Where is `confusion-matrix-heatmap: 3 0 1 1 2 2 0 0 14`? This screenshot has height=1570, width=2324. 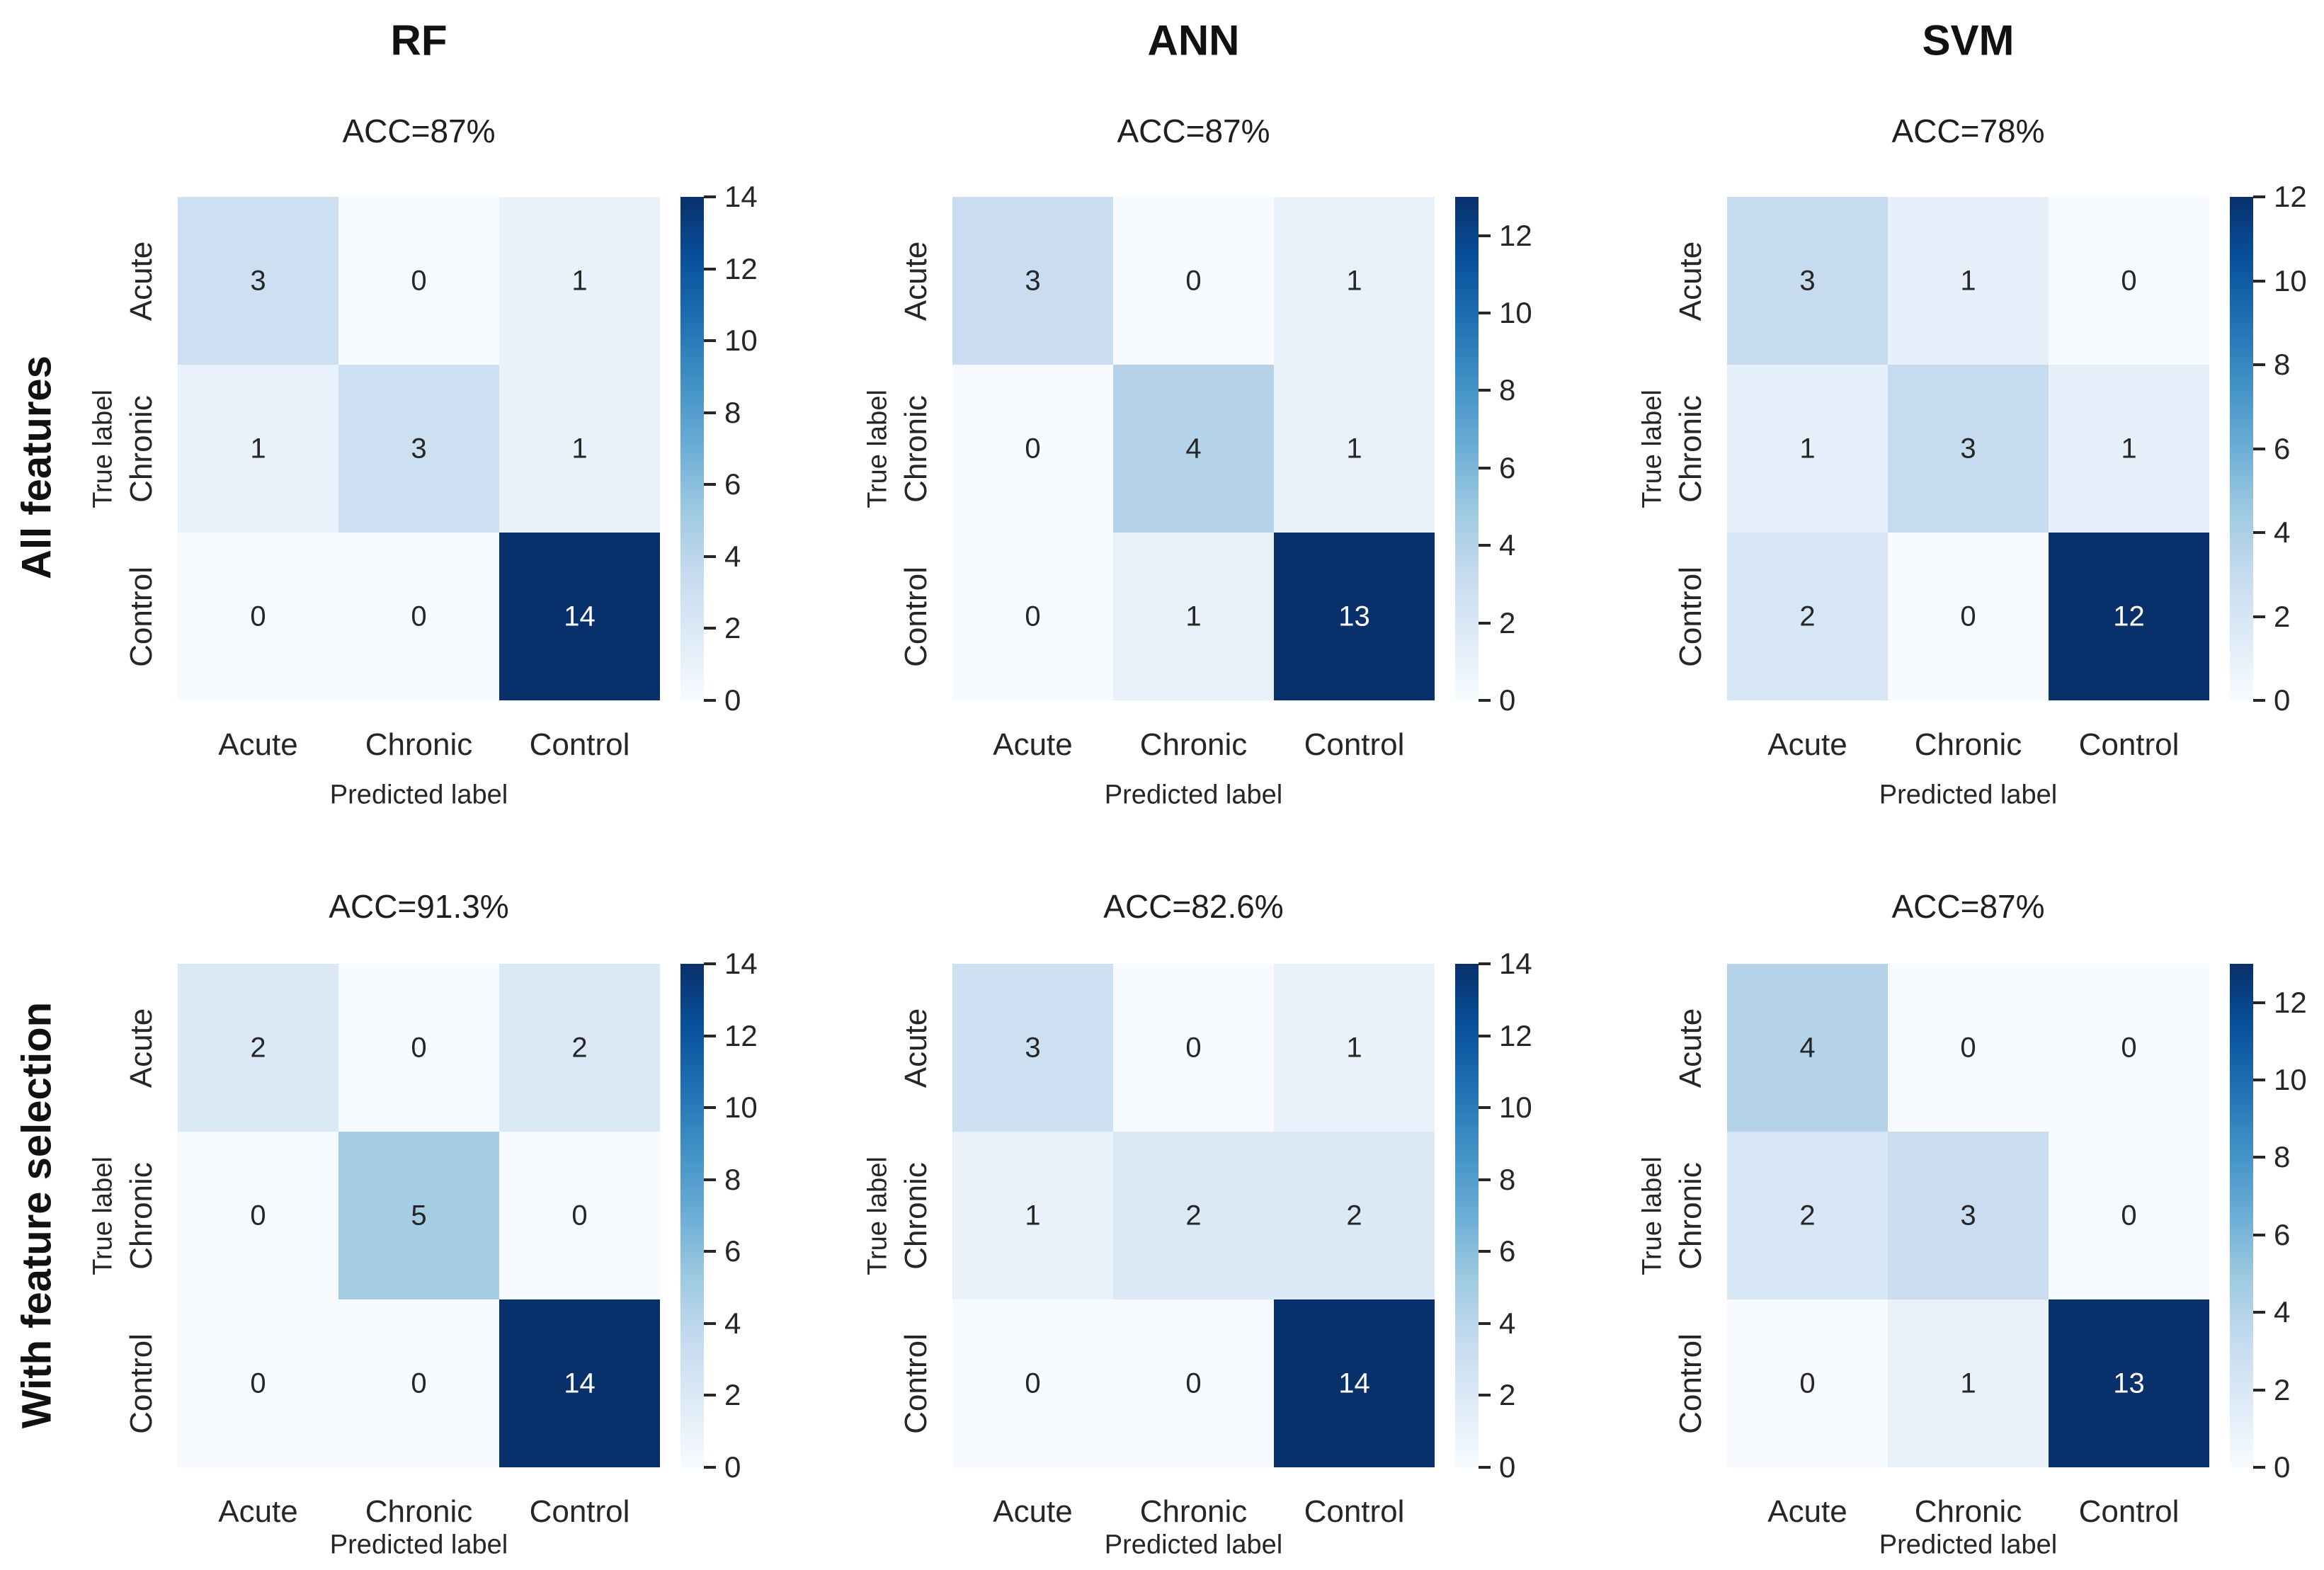
confusion-matrix-heatmap: 3 0 1 1 2 2 0 0 14 is located at coordinates (1193, 1215).